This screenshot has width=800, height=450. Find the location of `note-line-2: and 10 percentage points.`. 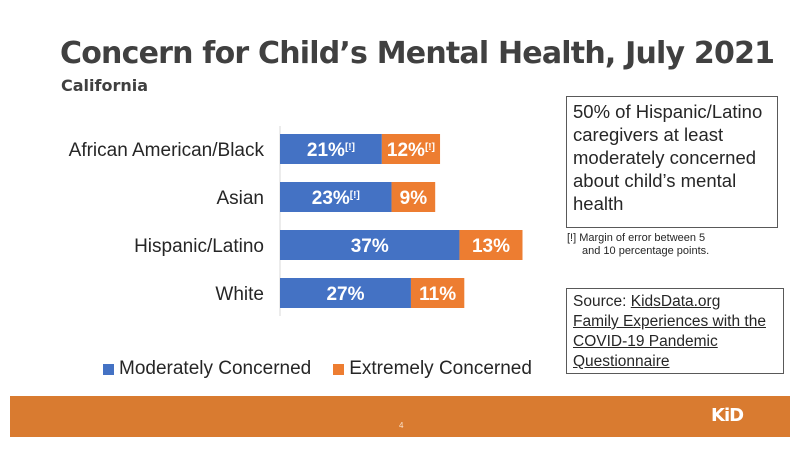

note-line-2: and 10 percentage points. is located at coordinates (646, 251).